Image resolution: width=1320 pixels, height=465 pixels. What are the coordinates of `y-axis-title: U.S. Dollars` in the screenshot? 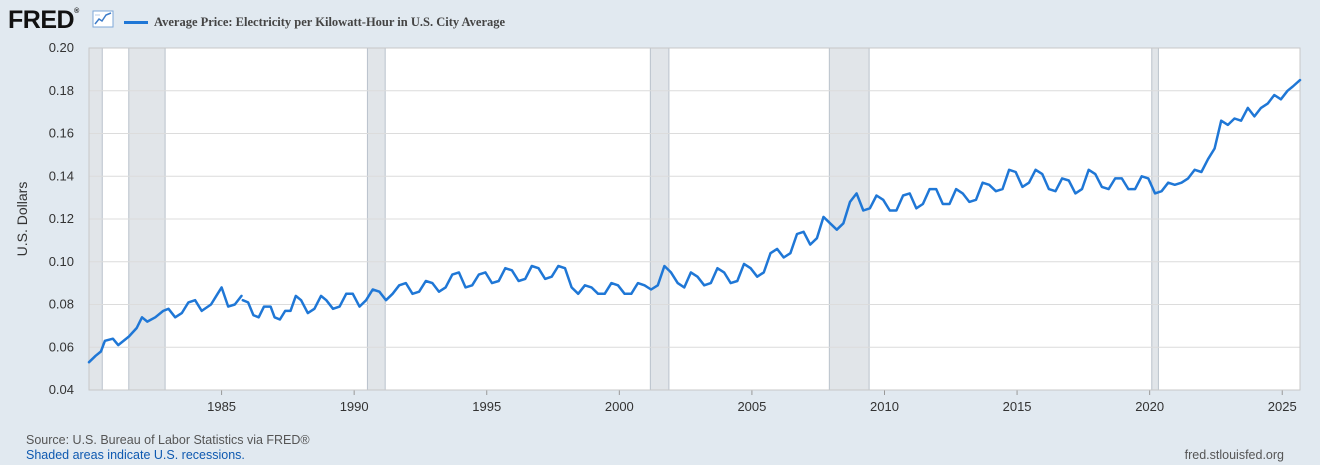 It's located at (22, 219).